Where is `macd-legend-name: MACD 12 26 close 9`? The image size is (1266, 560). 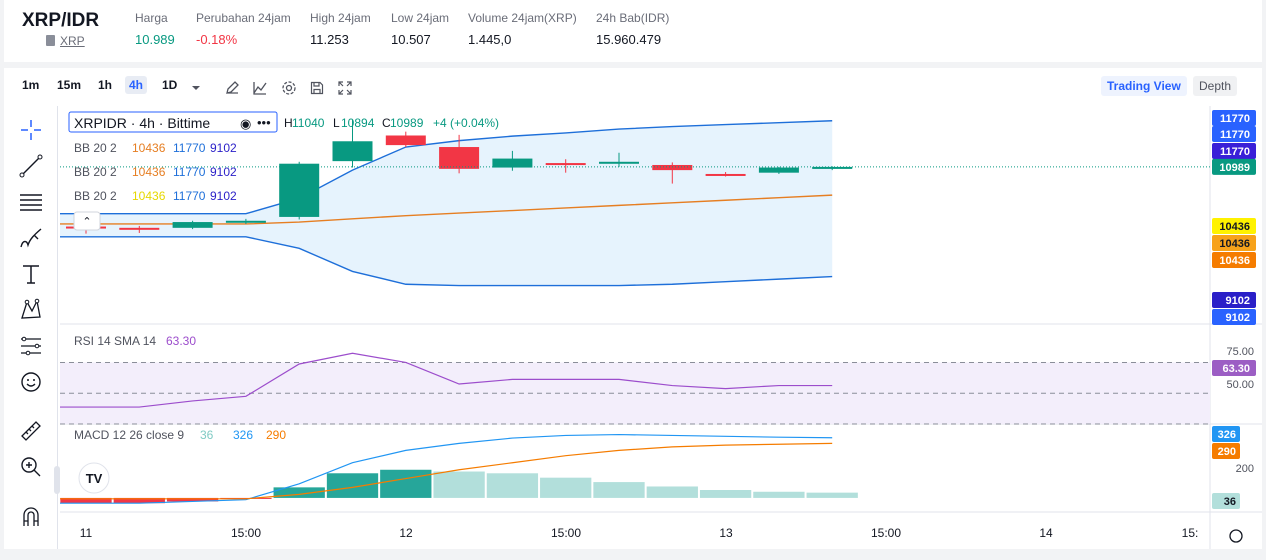 macd-legend-name: MACD 12 26 close 9 is located at coordinates (129, 435).